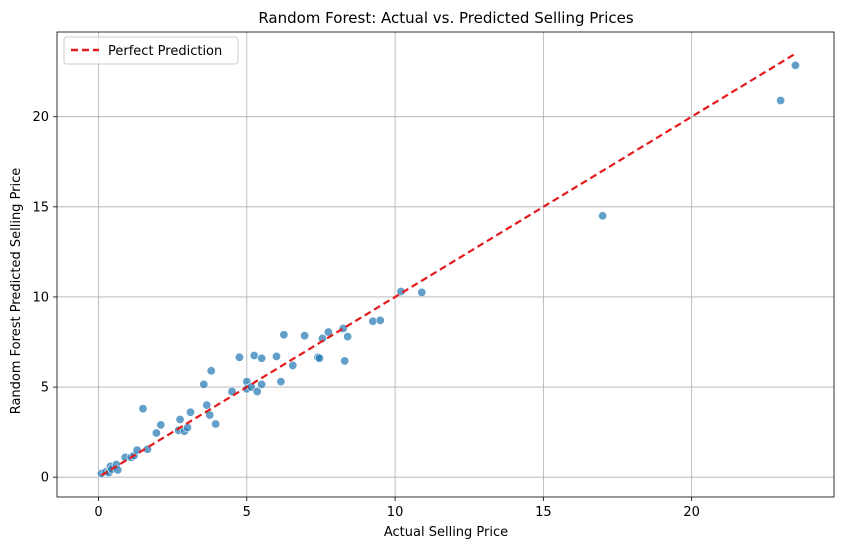 Image resolution: width=841 pixels, height=547 pixels. I want to click on legend-box, so click(151, 50).